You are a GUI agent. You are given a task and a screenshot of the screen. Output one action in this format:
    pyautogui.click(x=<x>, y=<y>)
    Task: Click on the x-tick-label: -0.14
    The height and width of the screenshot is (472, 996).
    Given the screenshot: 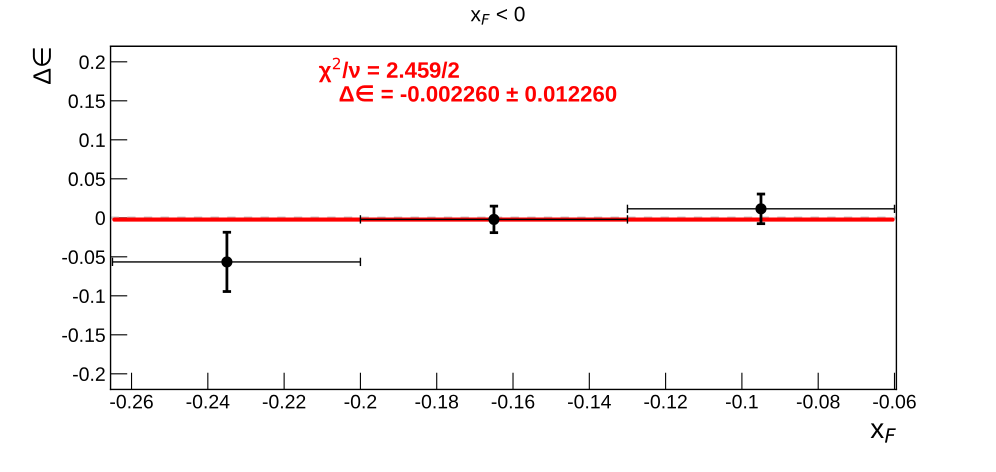 What is the action you would take?
    pyautogui.click(x=589, y=401)
    